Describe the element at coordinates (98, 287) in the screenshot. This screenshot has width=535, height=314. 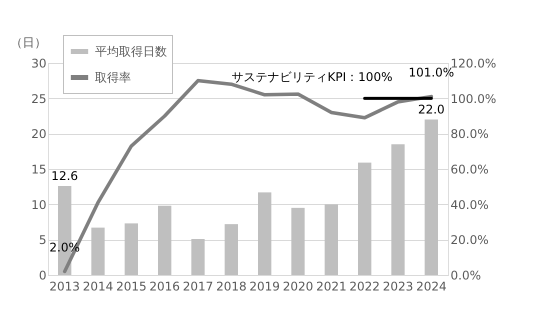
I see `x-tick-label: 2014` at that location.